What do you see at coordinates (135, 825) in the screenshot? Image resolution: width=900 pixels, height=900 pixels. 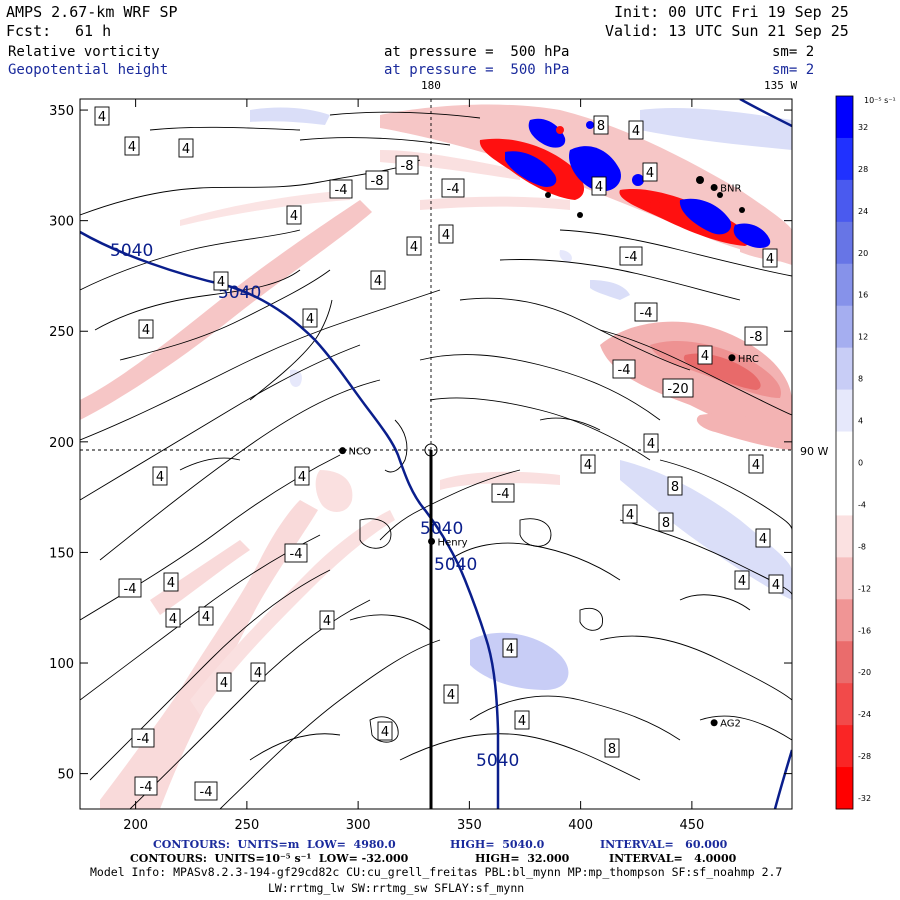 I see `x-tick-label: 200` at bounding box center [135, 825].